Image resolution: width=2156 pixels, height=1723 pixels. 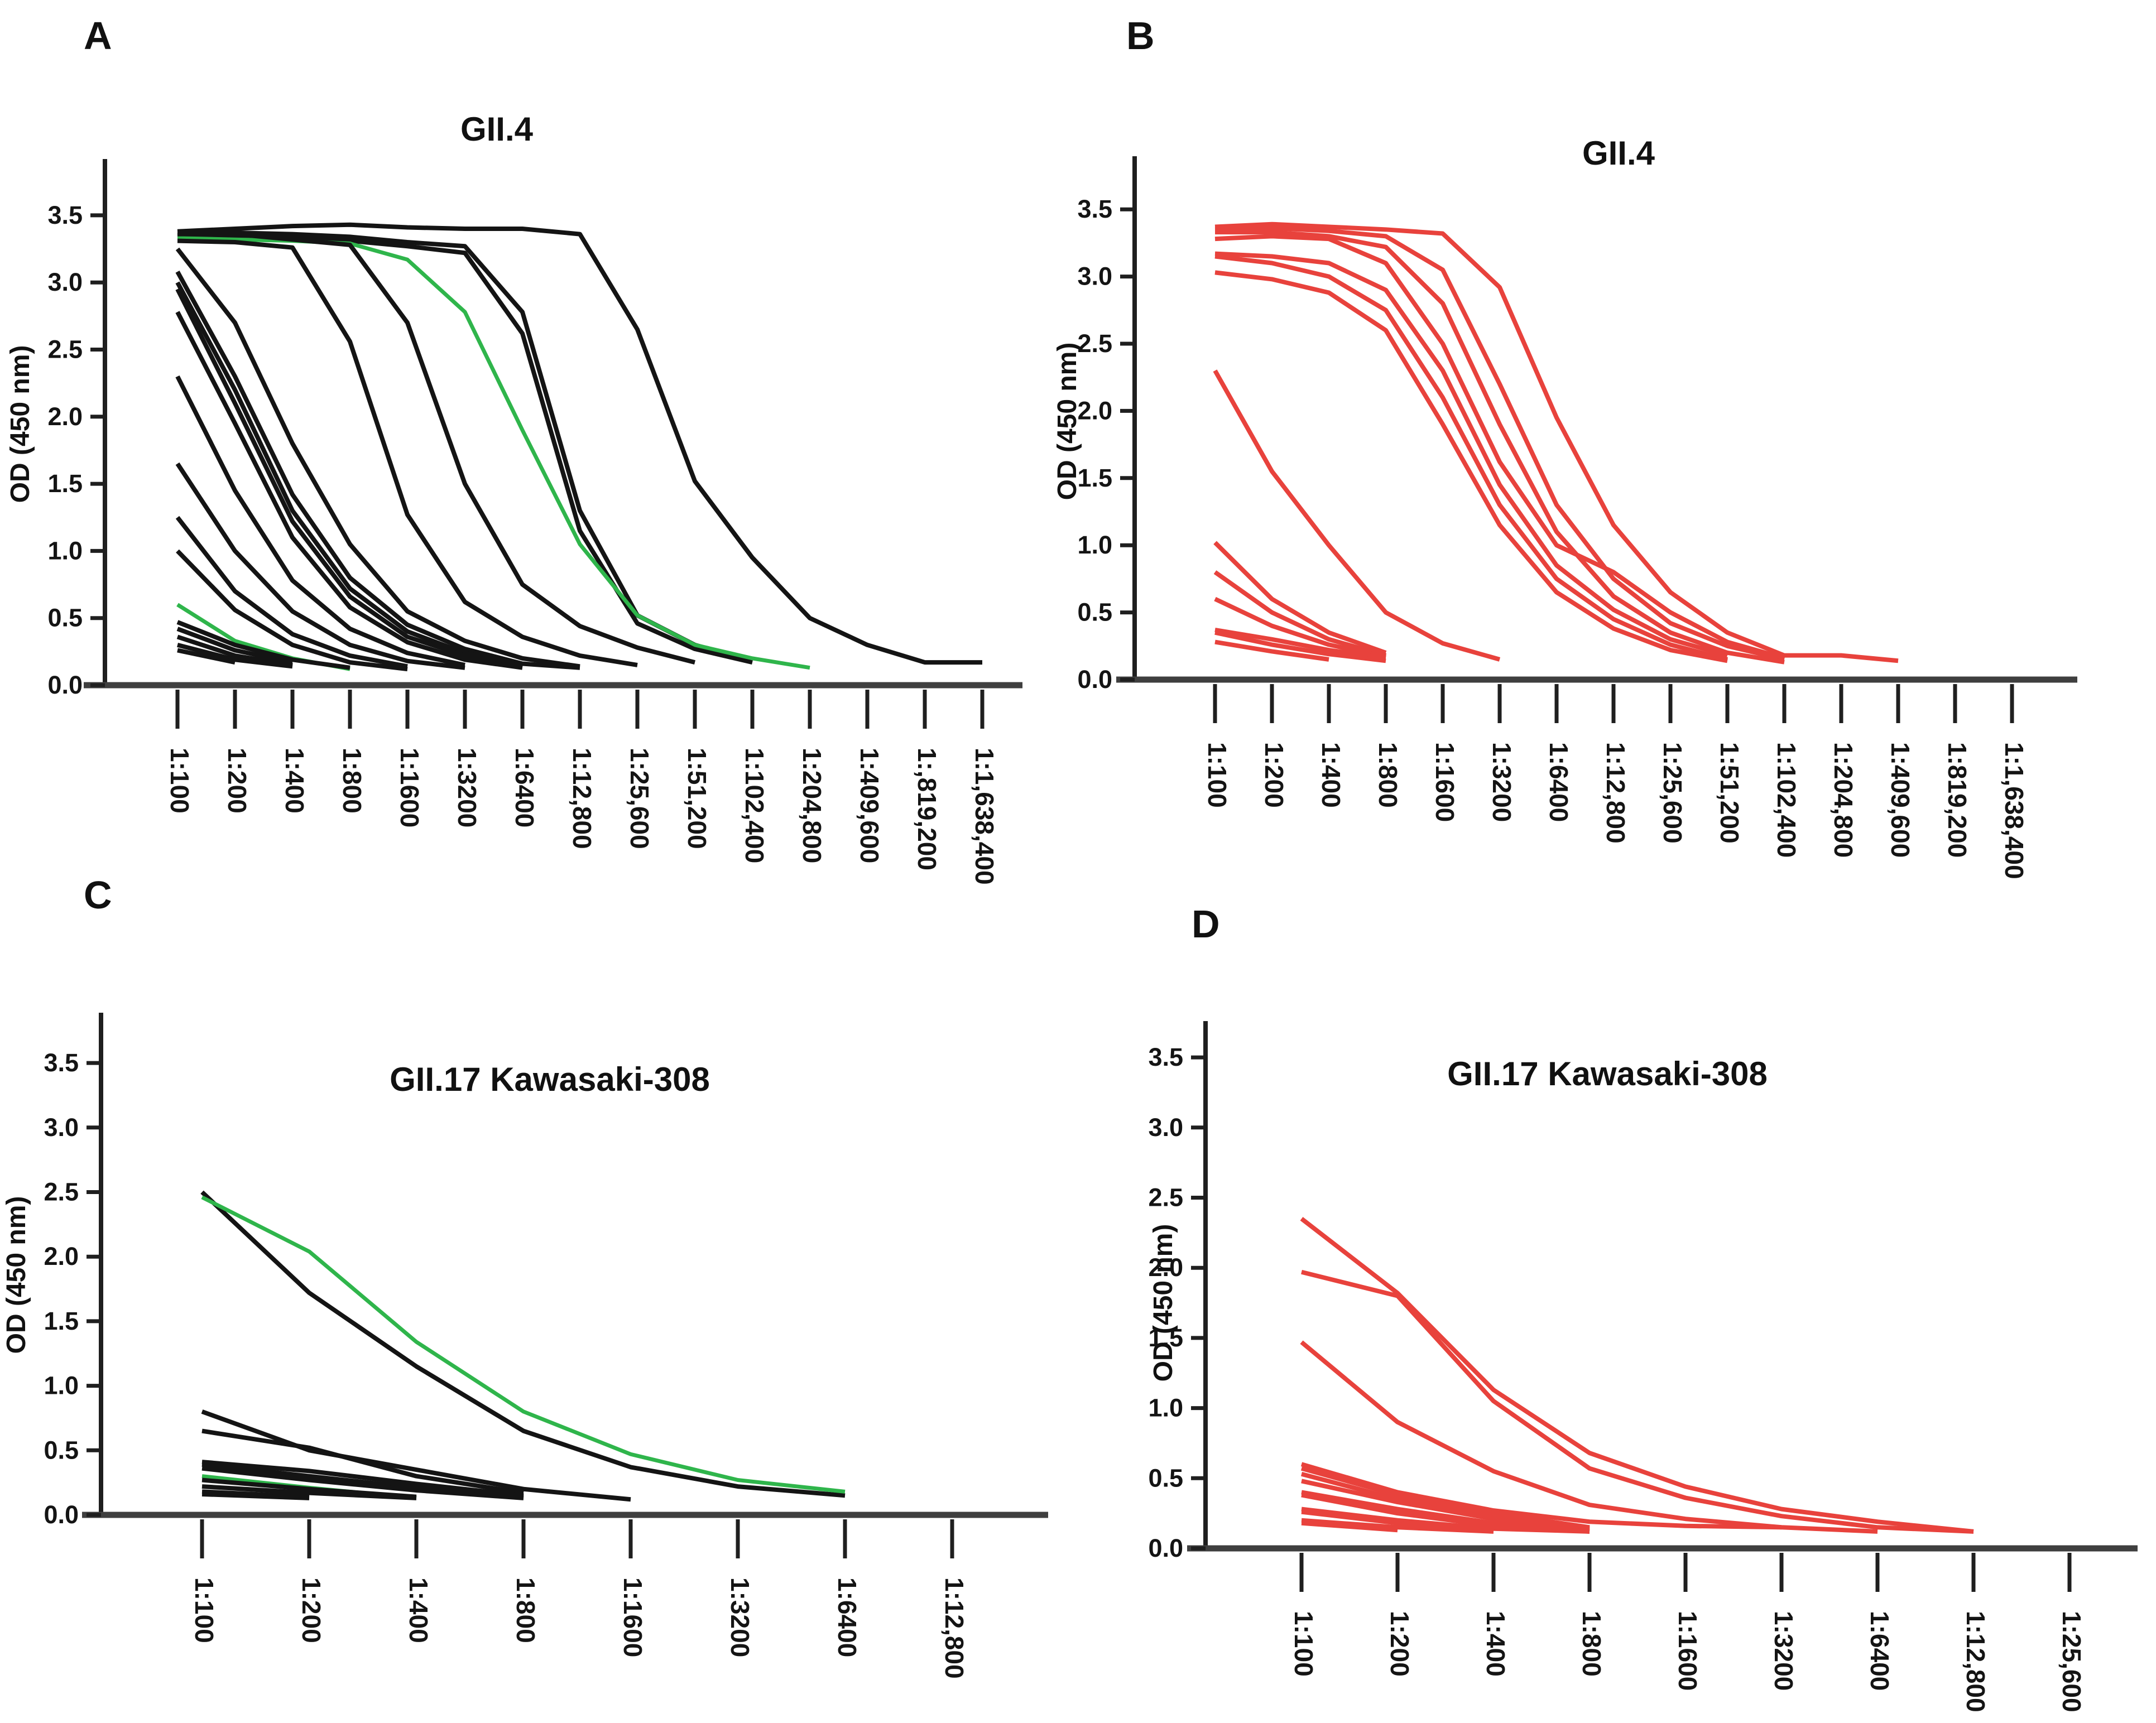 What do you see at coordinates (1094, 209) in the screenshot?
I see `y-tick-label-B: 3.5` at bounding box center [1094, 209].